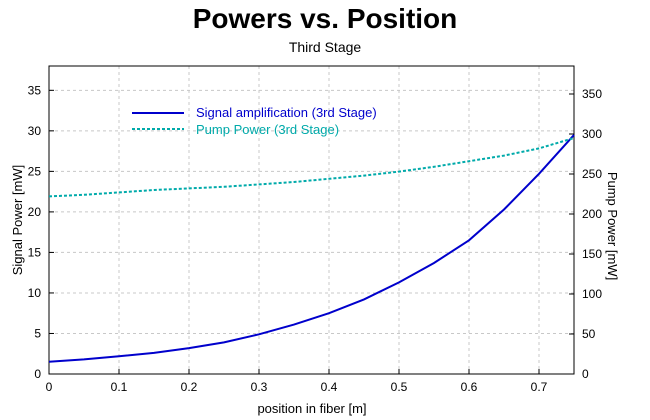 Image resolution: width=650 pixels, height=420 pixels. I want to click on y-left-tick-label: 25, so click(35, 171).